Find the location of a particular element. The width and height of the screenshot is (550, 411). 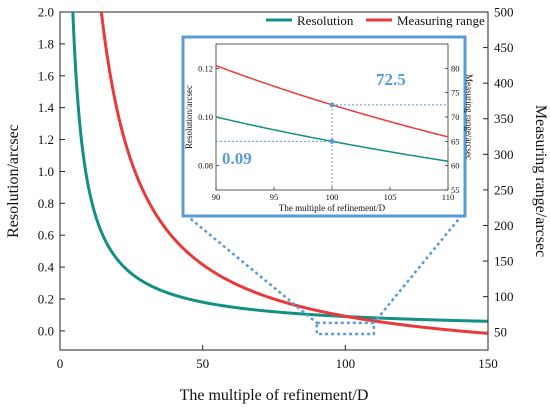

inset-x-tick-label: 90 is located at coordinates (216, 197).